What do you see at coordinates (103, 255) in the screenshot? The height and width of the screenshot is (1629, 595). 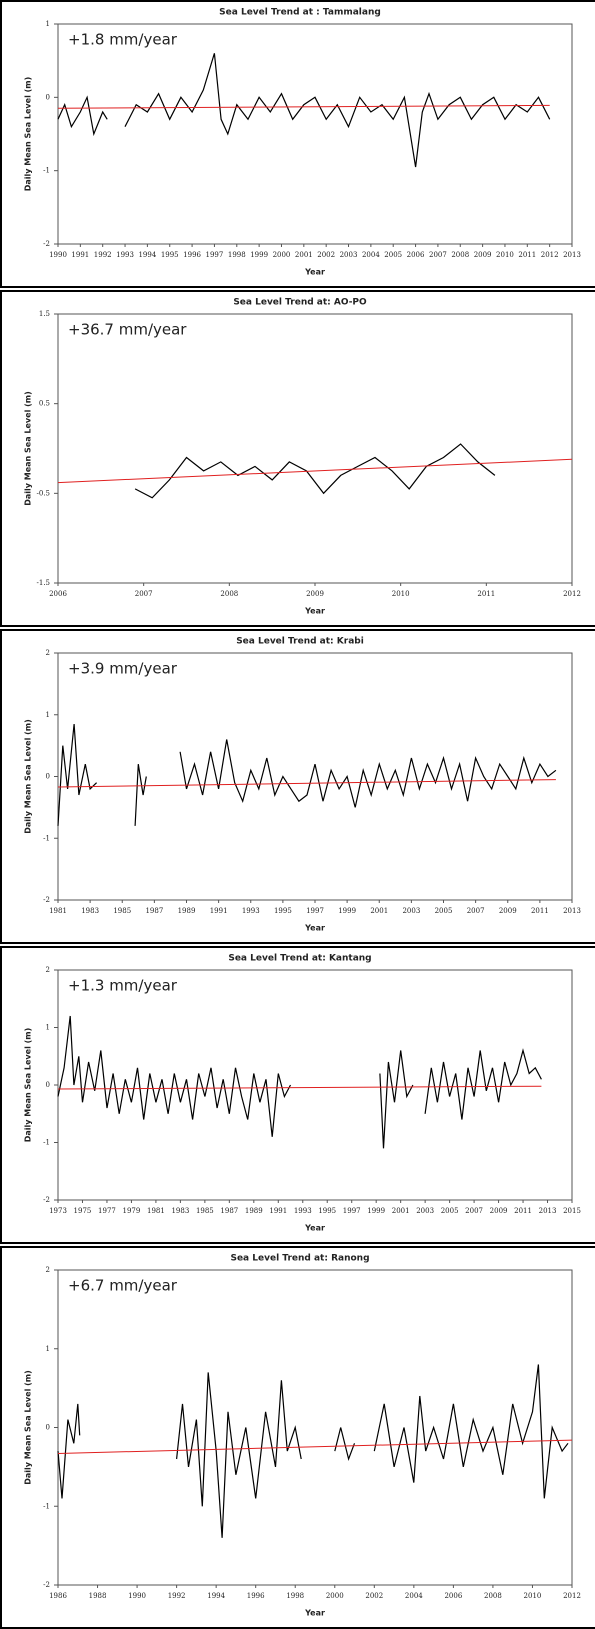 I see `x-tick-label: 1992` at bounding box center [103, 255].